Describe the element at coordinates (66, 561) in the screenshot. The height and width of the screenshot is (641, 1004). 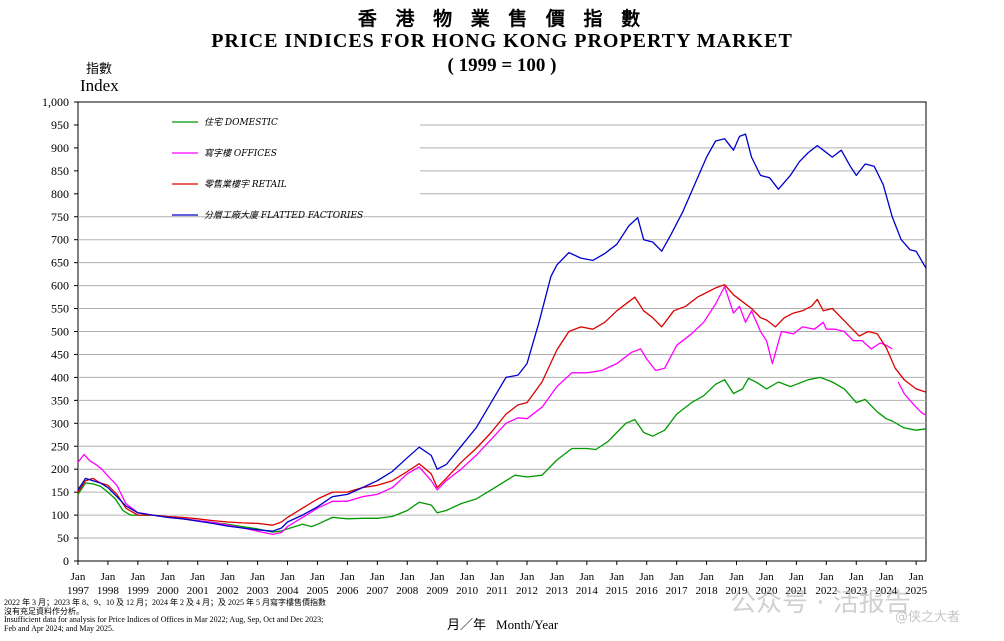
I see `y-tick-label: 0` at that location.